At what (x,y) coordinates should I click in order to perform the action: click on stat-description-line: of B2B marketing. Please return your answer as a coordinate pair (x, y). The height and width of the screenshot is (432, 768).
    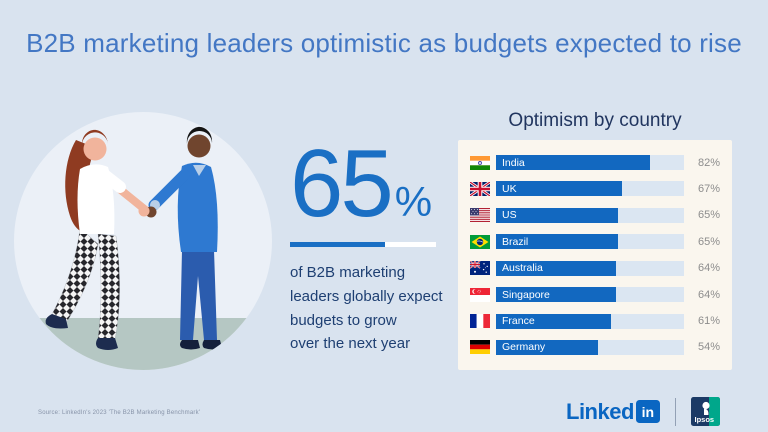
    Looking at the image, I should click on (348, 273).